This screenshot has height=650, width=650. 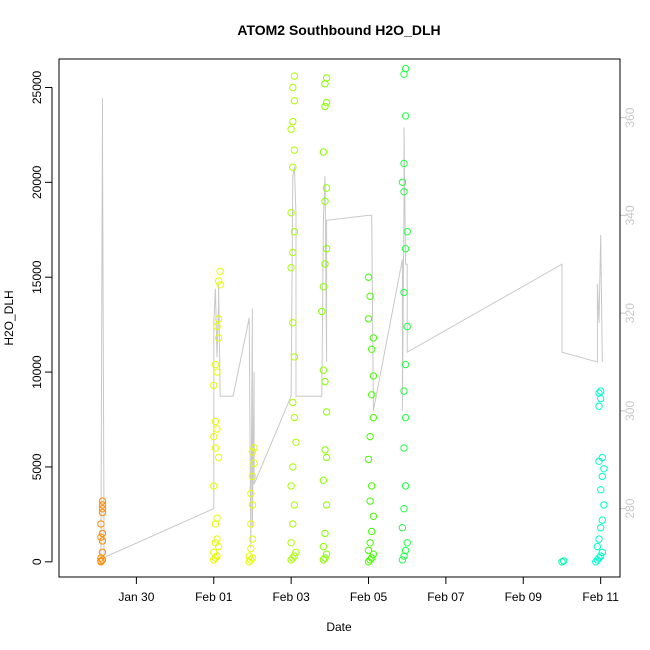 I want to click on x-axis-label: Date, so click(x=339, y=627).